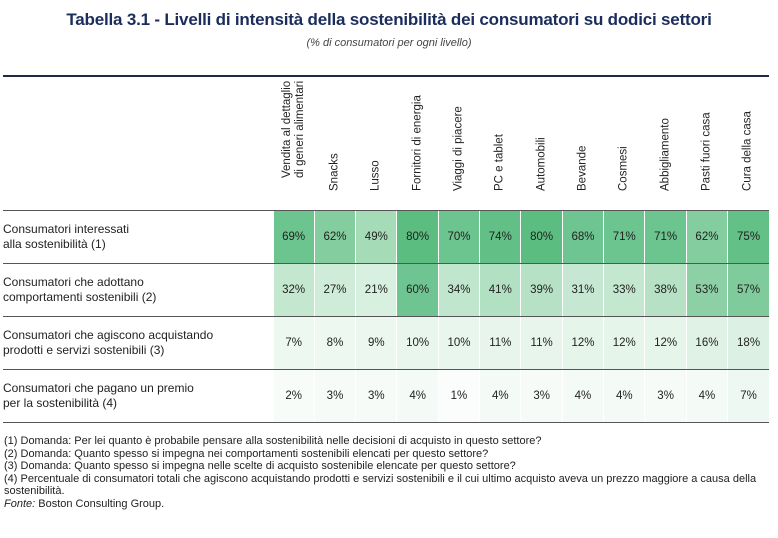 This screenshot has width=778, height=538. I want to click on value-cell: 18%, so click(748, 343).